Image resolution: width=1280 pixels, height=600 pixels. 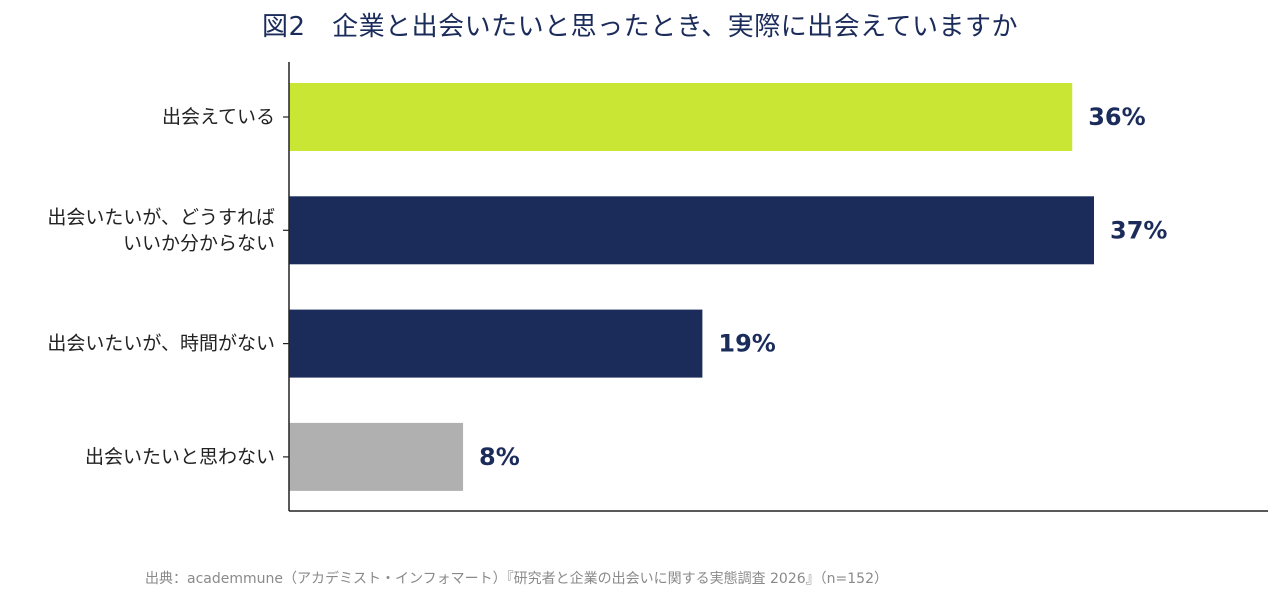 What do you see at coordinates (218, 117) in the screenshot?
I see `category-label-1: 出会えている` at bounding box center [218, 117].